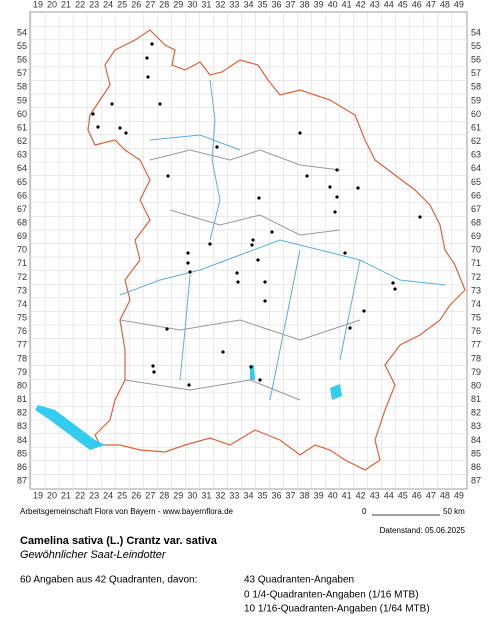 This screenshot has width=500, height=620. I want to click on row-label: 56, so click(22, 60).